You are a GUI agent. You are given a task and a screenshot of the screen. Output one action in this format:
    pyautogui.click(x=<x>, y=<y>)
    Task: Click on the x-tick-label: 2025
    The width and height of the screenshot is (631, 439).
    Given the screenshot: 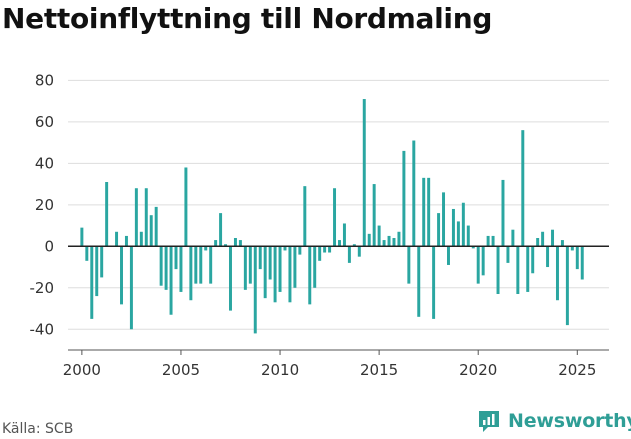 What is the action you would take?
    pyautogui.click(x=577, y=370)
    